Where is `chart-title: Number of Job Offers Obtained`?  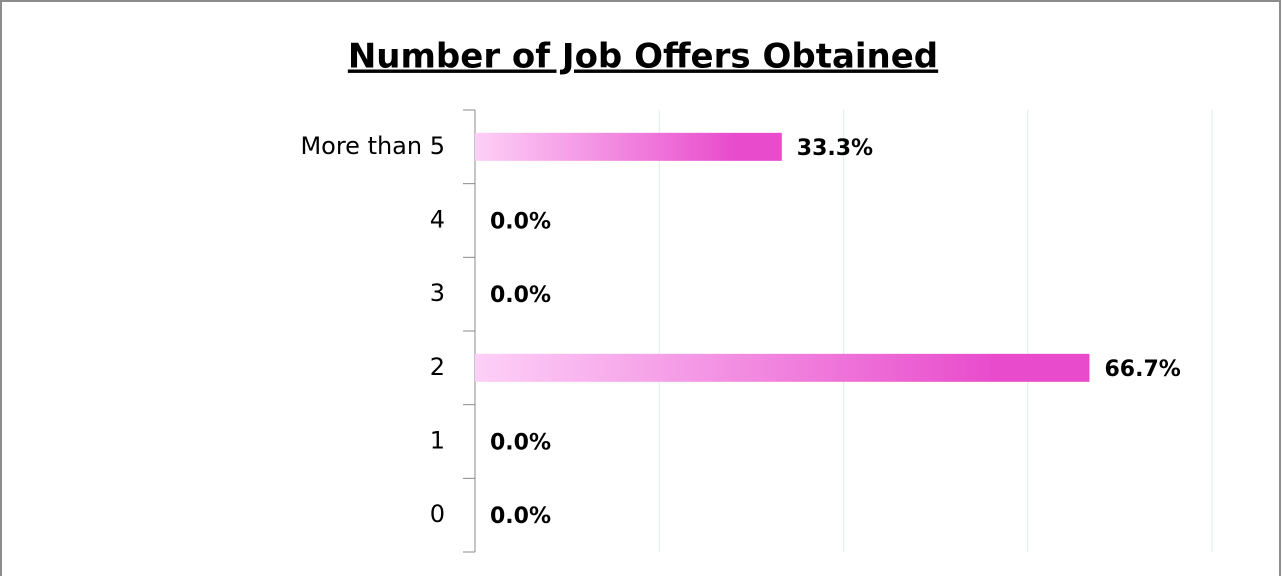 chart-title: Number of Job Offers Obtained is located at coordinates (643, 57).